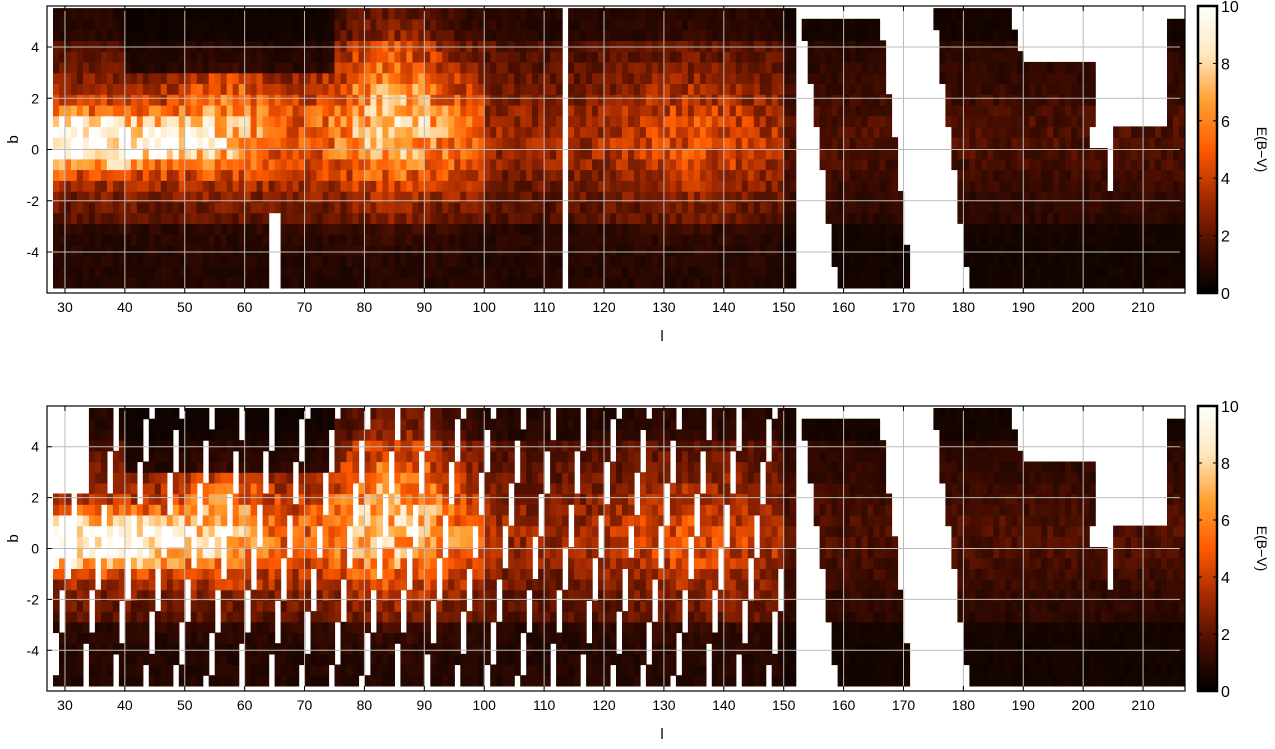  Describe the element at coordinates (1225, 122) in the screenshot. I see `colorbar-tick-label: 6` at that location.